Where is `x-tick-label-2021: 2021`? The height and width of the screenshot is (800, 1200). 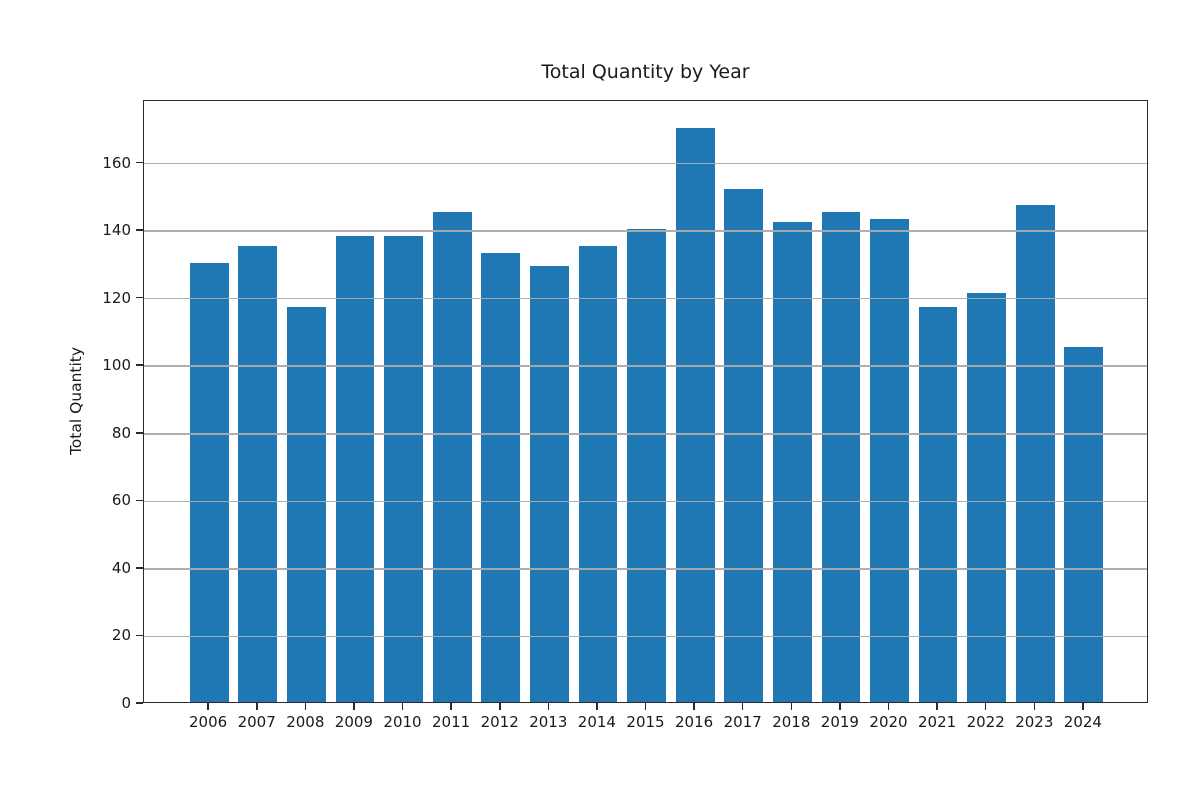 x-tick-label-2021: 2021 is located at coordinates (937, 722).